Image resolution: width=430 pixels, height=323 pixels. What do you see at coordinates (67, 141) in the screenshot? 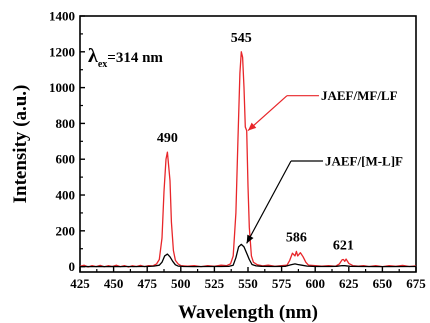
I see `y-axis-ticks: 0 200 400 600 800 1000 1200 1400` at bounding box center [67, 141].